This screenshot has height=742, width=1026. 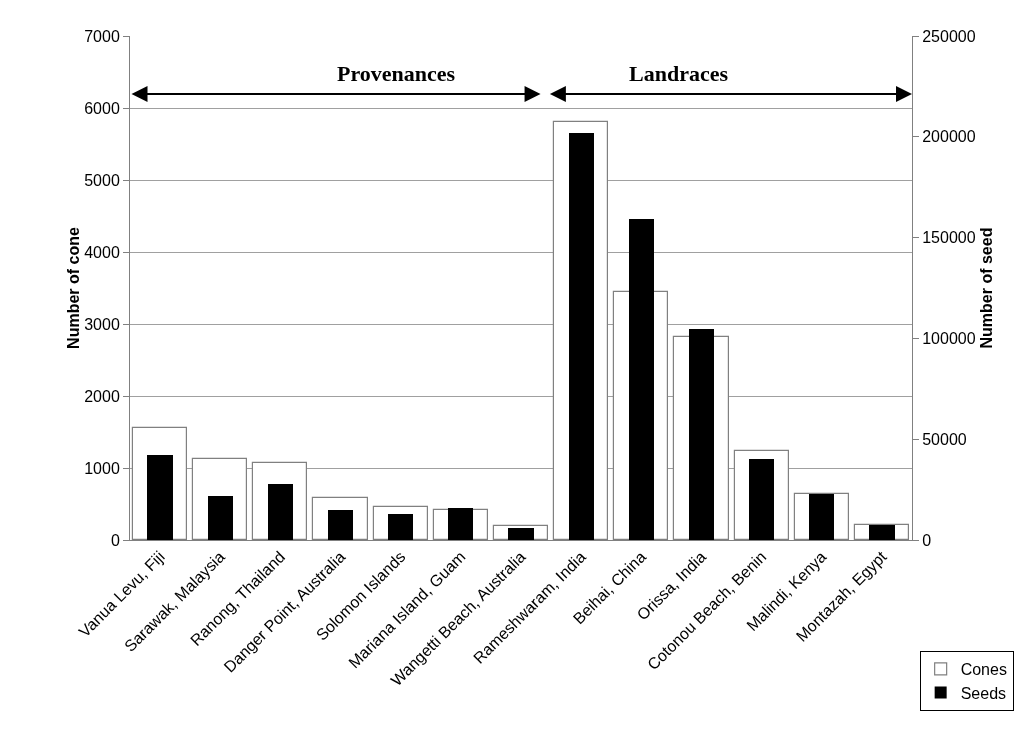 What do you see at coordinates (986, 288) in the screenshot?
I see `y2-axis-title: Number of seed` at bounding box center [986, 288].